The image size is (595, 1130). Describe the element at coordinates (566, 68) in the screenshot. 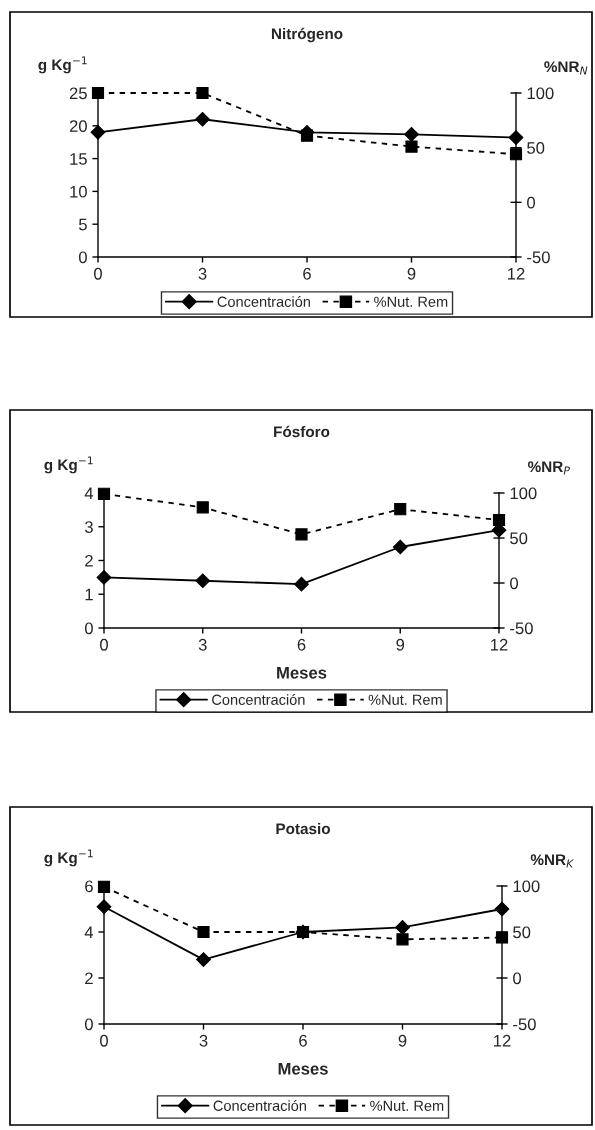

I see `y2-axis-title: %NR$_{N}$` at that location.